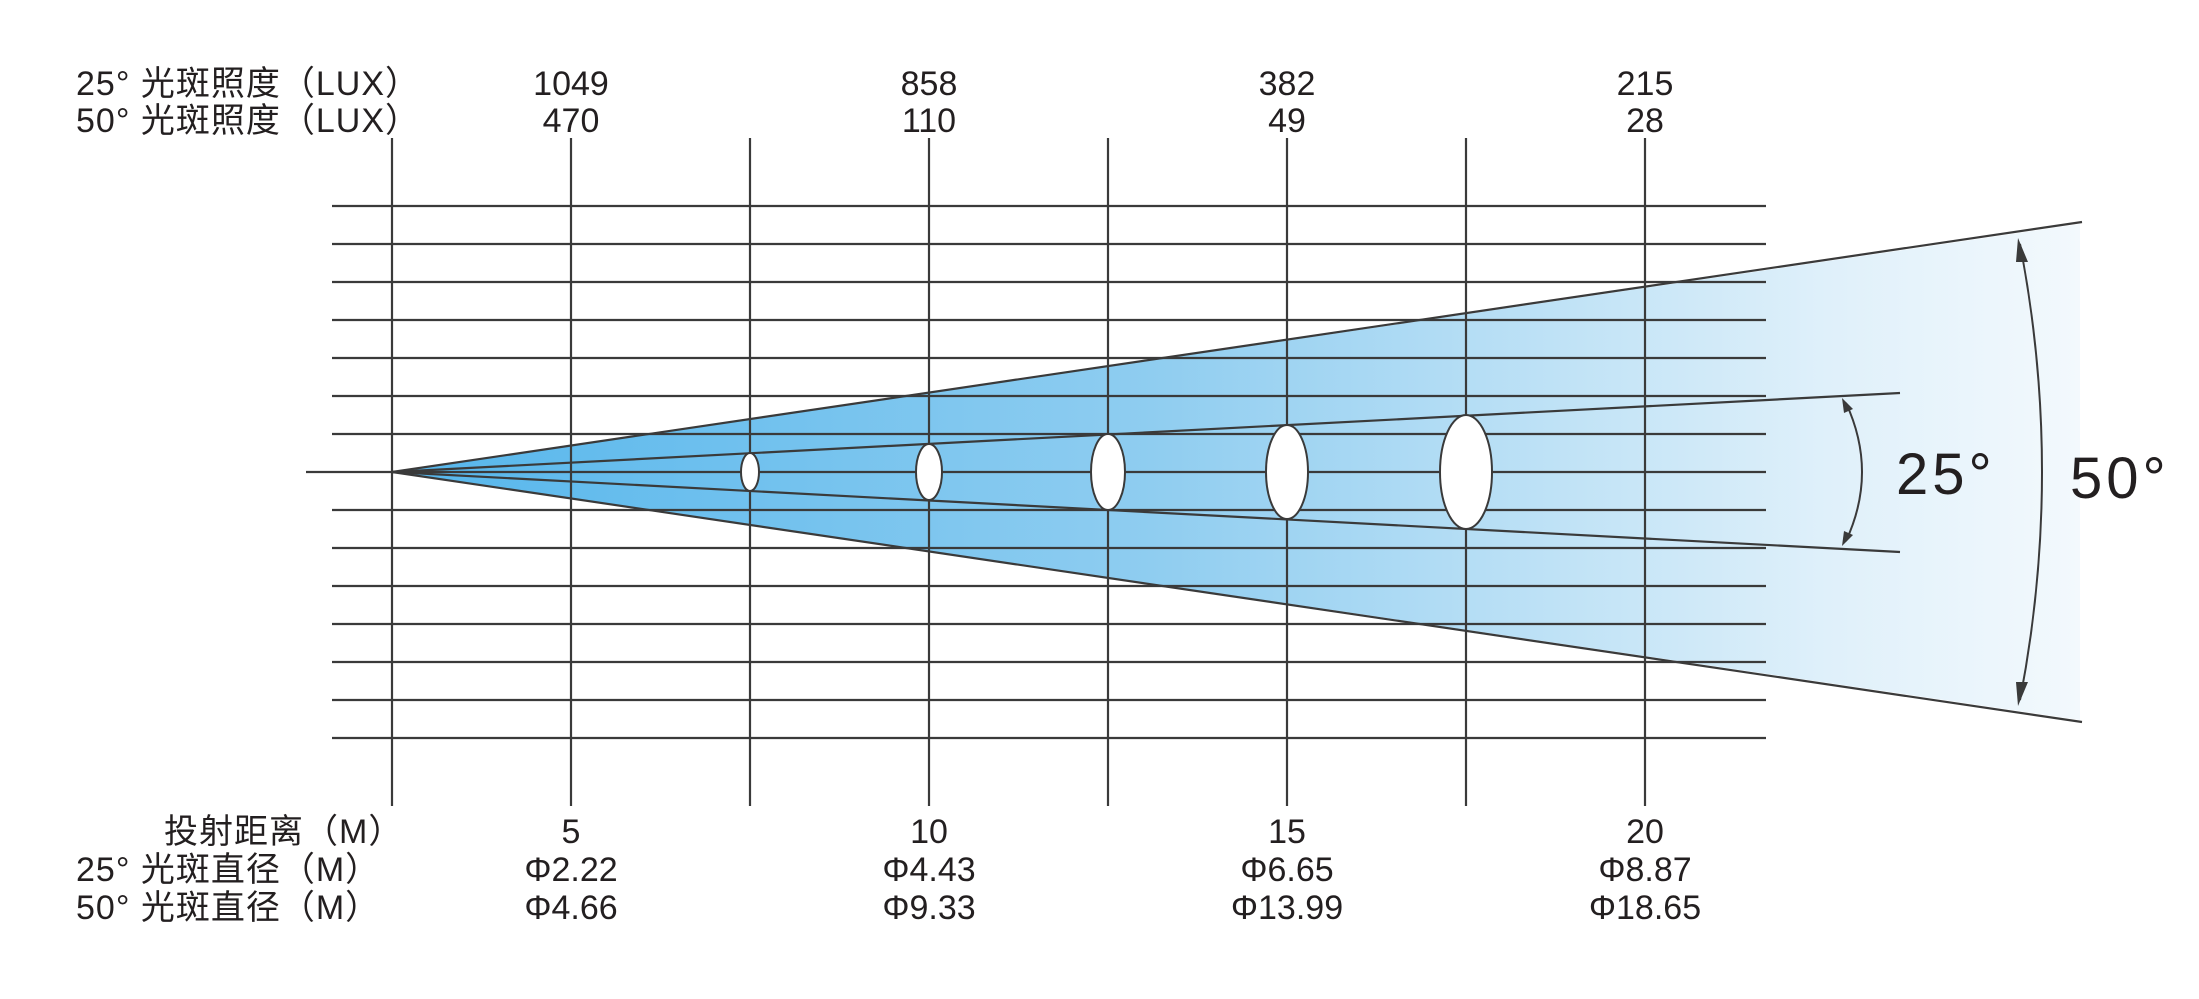 This screenshot has height=999, width=2199. What do you see at coordinates (928, 908) in the screenshot?
I see `dia-50-value: Φ9.33` at bounding box center [928, 908].